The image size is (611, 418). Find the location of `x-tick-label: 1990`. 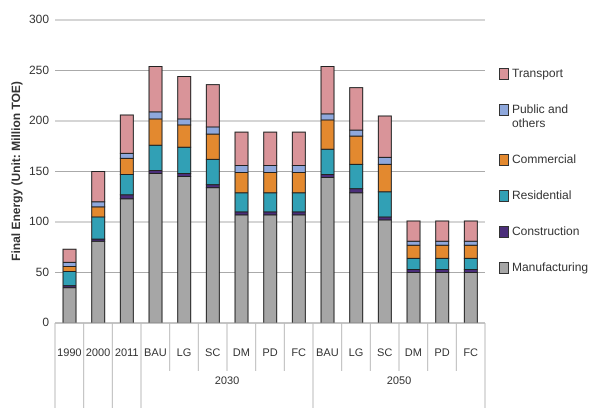

x-tick-label: 1990 is located at coordinates (69, 353).